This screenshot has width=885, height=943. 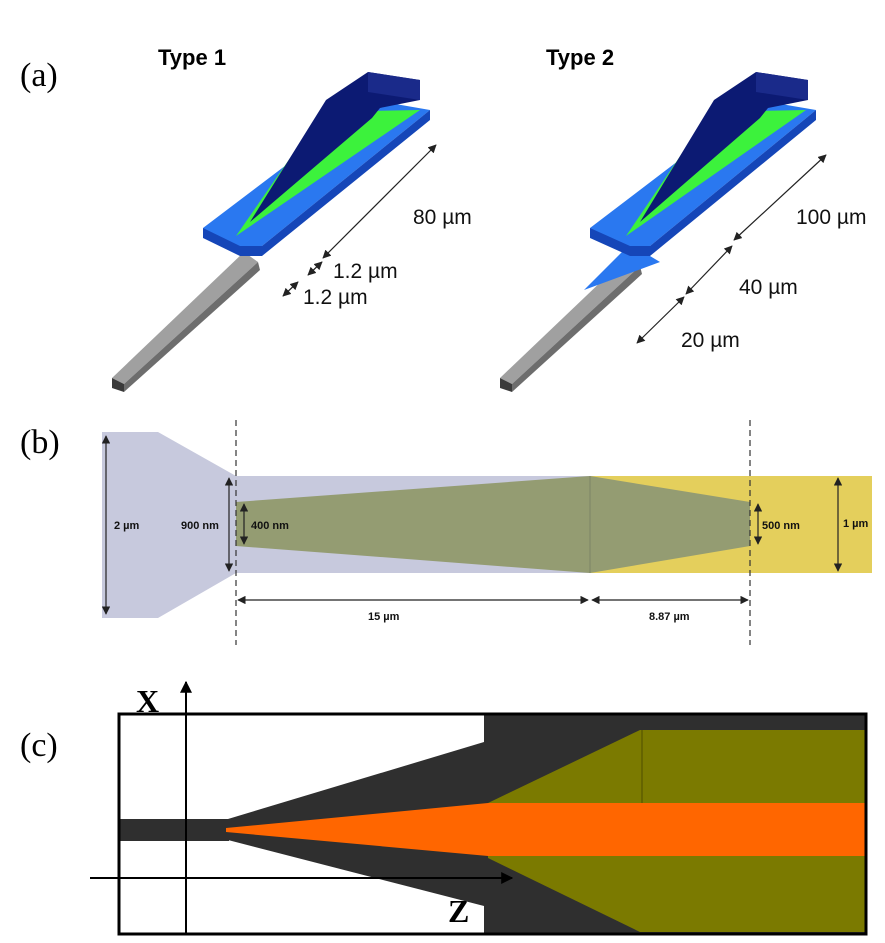 What do you see at coordinates (40, 442) in the screenshot?
I see `panel-b-label: (b)` at bounding box center [40, 442].